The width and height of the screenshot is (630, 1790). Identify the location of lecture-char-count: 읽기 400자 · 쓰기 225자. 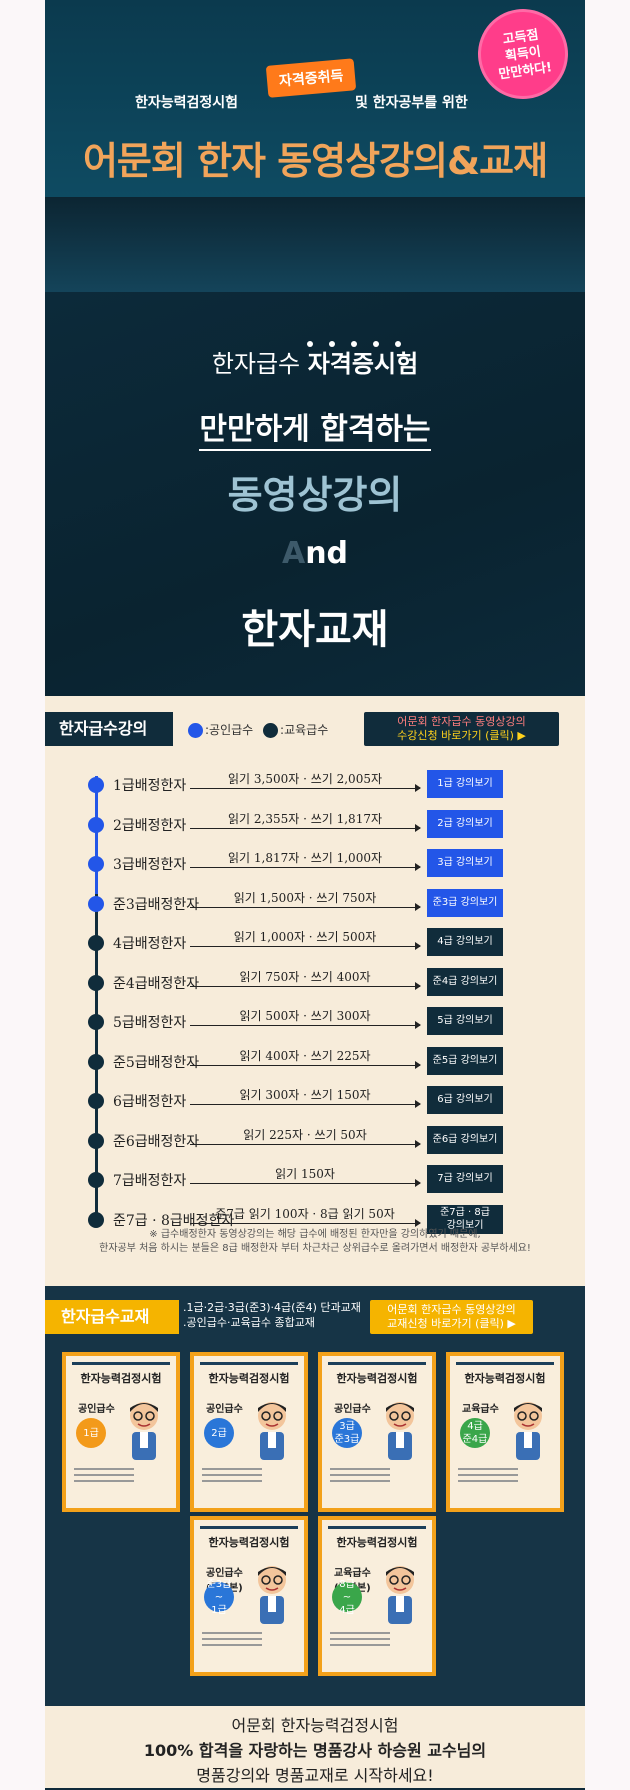
(305, 1055).